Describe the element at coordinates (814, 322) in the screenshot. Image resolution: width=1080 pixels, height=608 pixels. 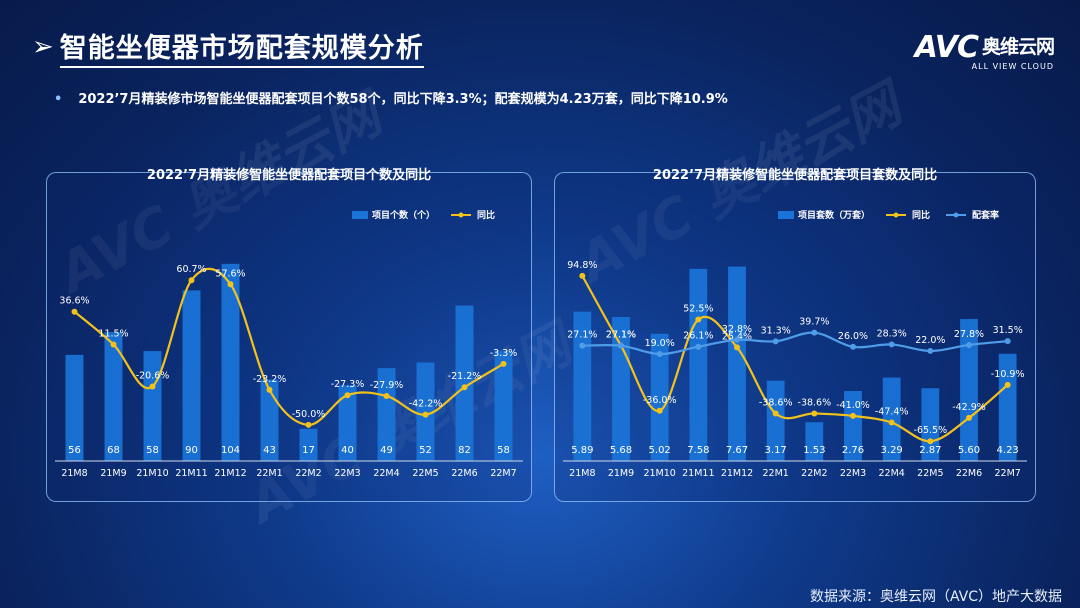
I see `line-value-label: 39.7%` at that location.